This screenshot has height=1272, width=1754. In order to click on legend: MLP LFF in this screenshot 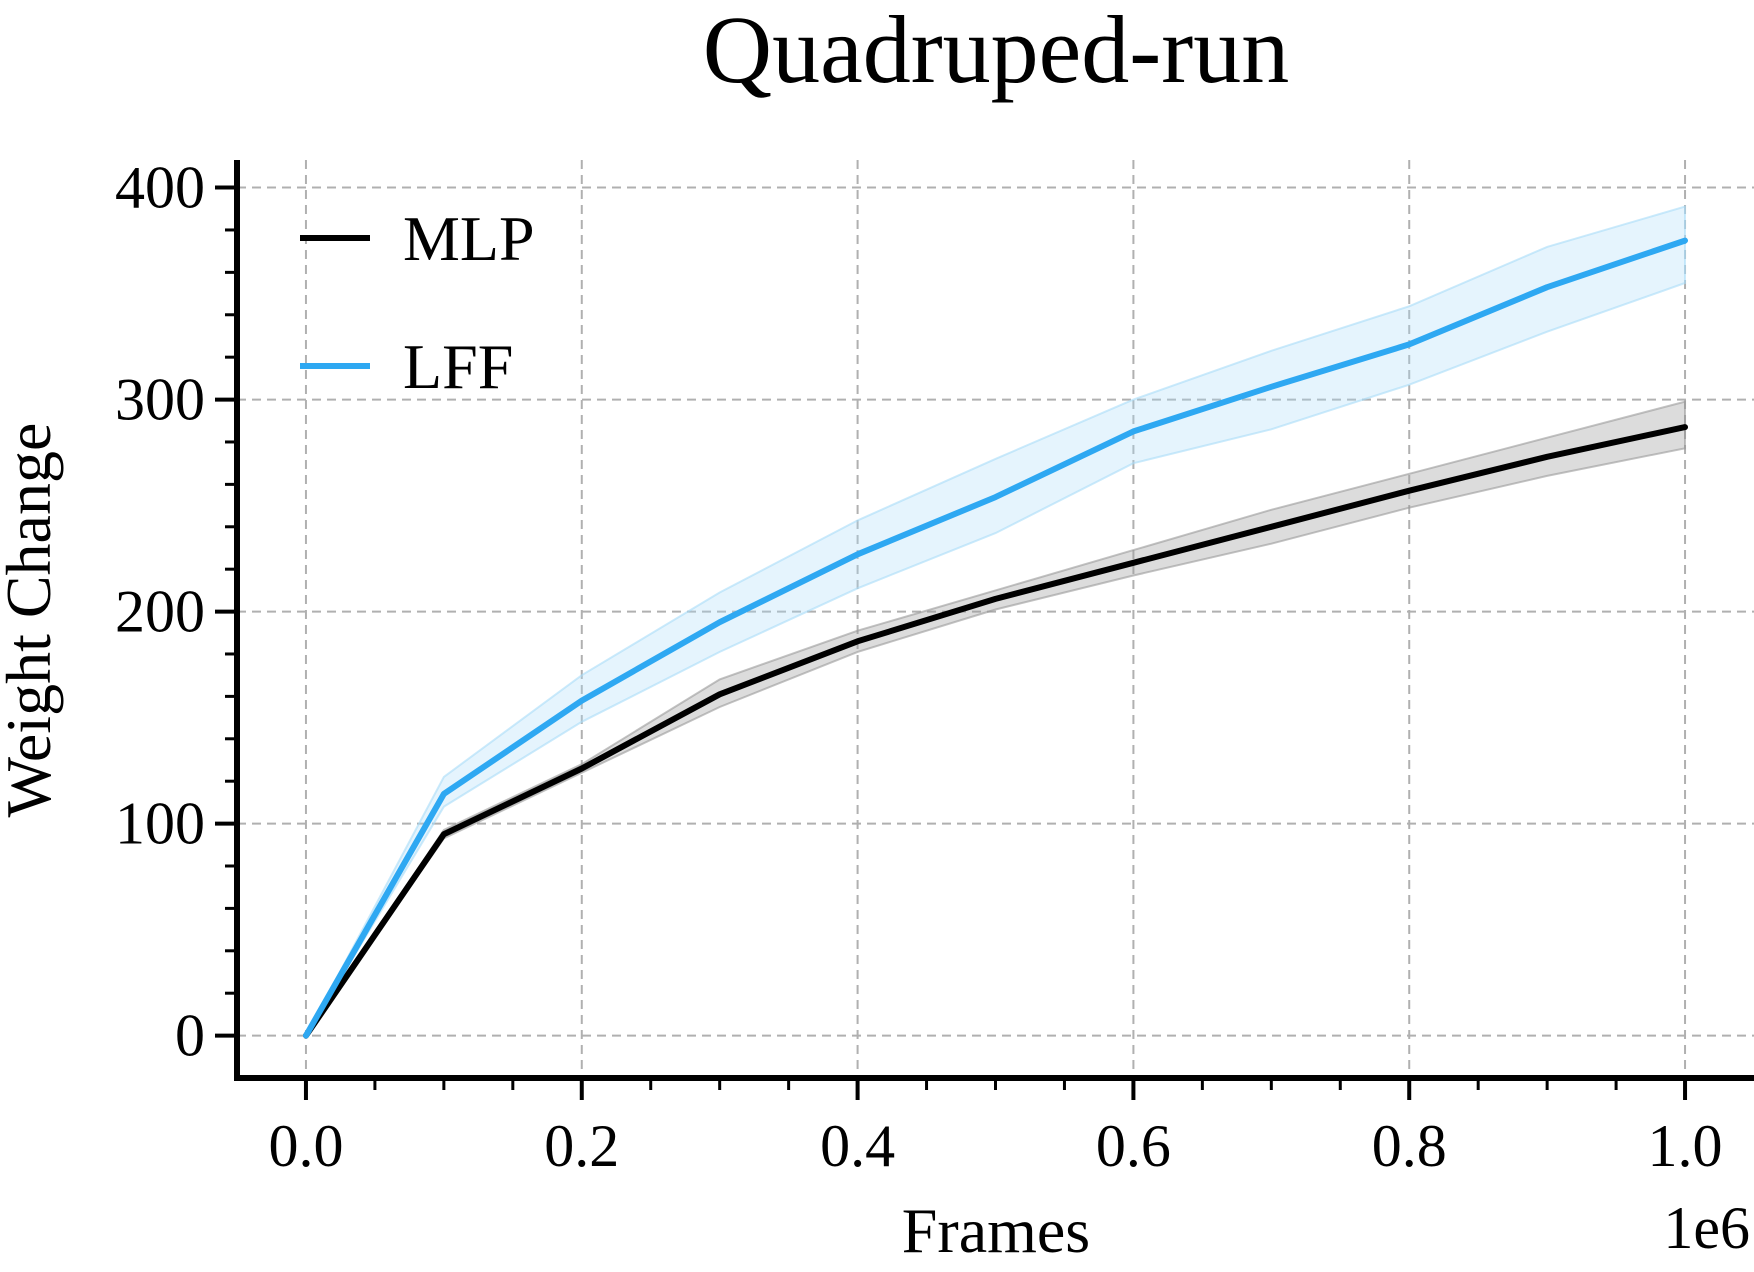, I will do `click(417, 302)`.